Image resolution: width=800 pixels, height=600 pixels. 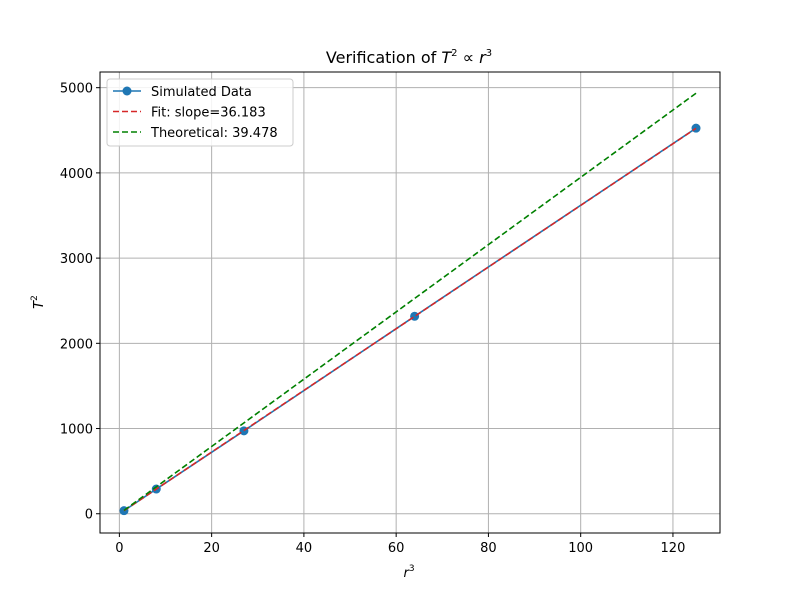 What do you see at coordinates (127, 91) in the screenshot?
I see `legend-marker` at bounding box center [127, 91].